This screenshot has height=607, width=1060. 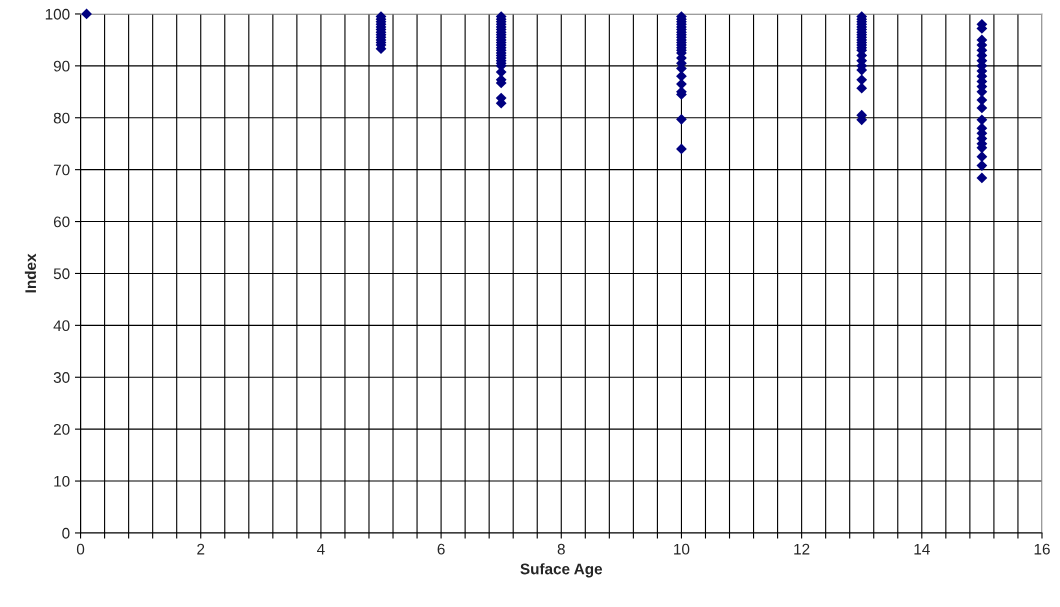 I want to click on y-tick-label: 100, so click(x=57, y=14).